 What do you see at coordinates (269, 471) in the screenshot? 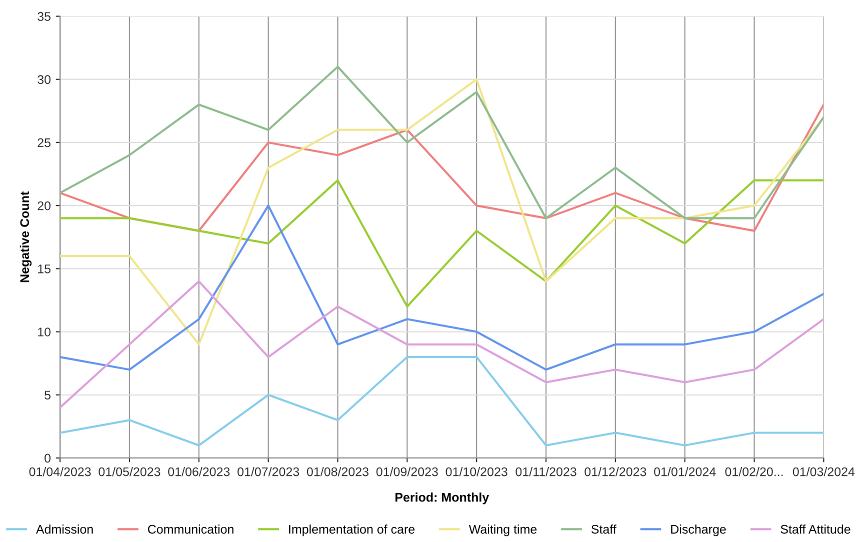
I see `x-tick-label: 01/07/2023` at bounding box center [269, 471].